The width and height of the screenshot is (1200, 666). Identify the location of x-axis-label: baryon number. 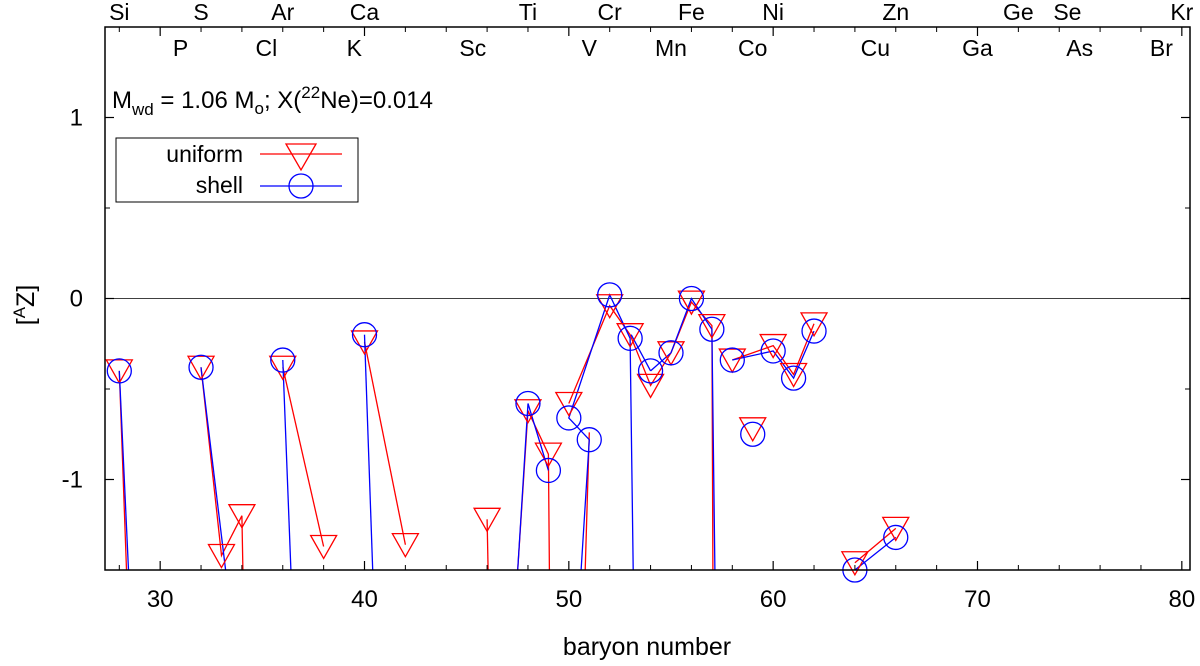
(647, 647).